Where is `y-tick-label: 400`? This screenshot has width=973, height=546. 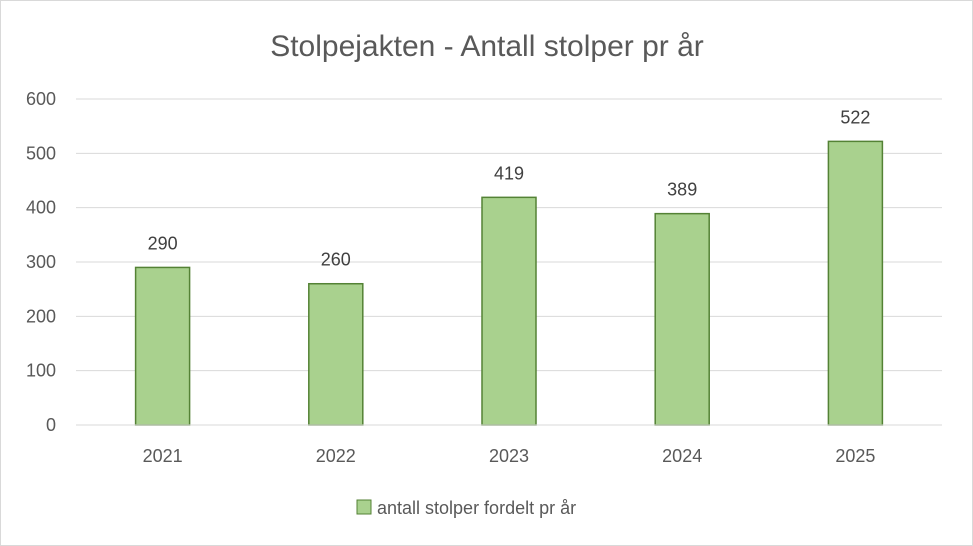
y-tick-label: 400 is located at coordinates (41, 208).